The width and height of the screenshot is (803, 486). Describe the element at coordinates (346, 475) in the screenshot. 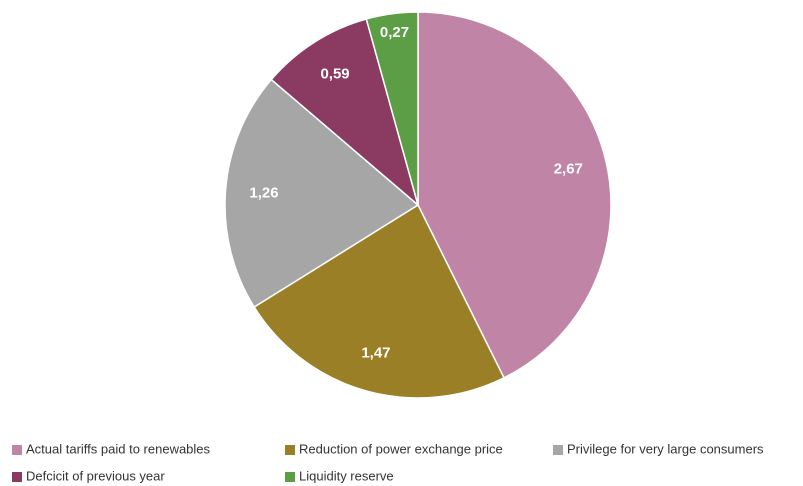

I see `legend-label: Liquidity reserve` at that location.